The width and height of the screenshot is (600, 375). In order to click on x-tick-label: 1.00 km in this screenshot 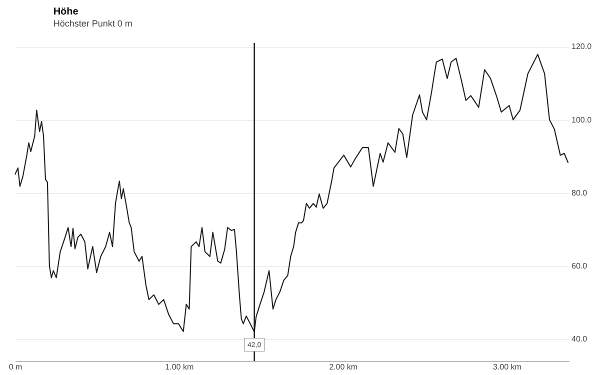, I will do `click(179, 367)`.